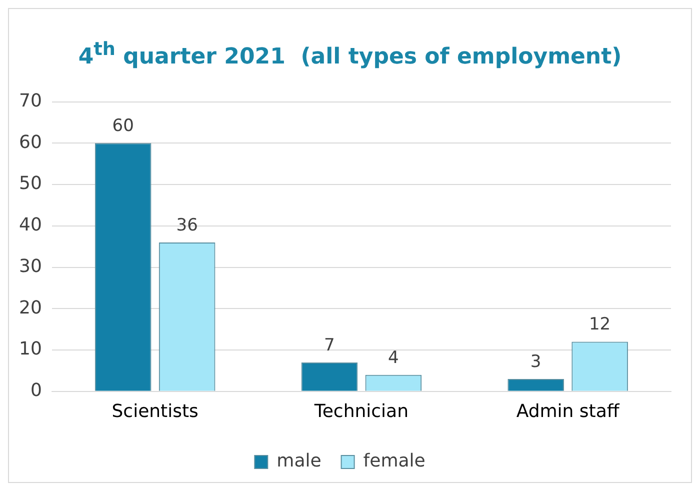 This screenshot has width=700, height=491. What do you see at coordinates (299, 461) in the screenshot?
I see `legend-label: male` at bounding box center [299, 461].